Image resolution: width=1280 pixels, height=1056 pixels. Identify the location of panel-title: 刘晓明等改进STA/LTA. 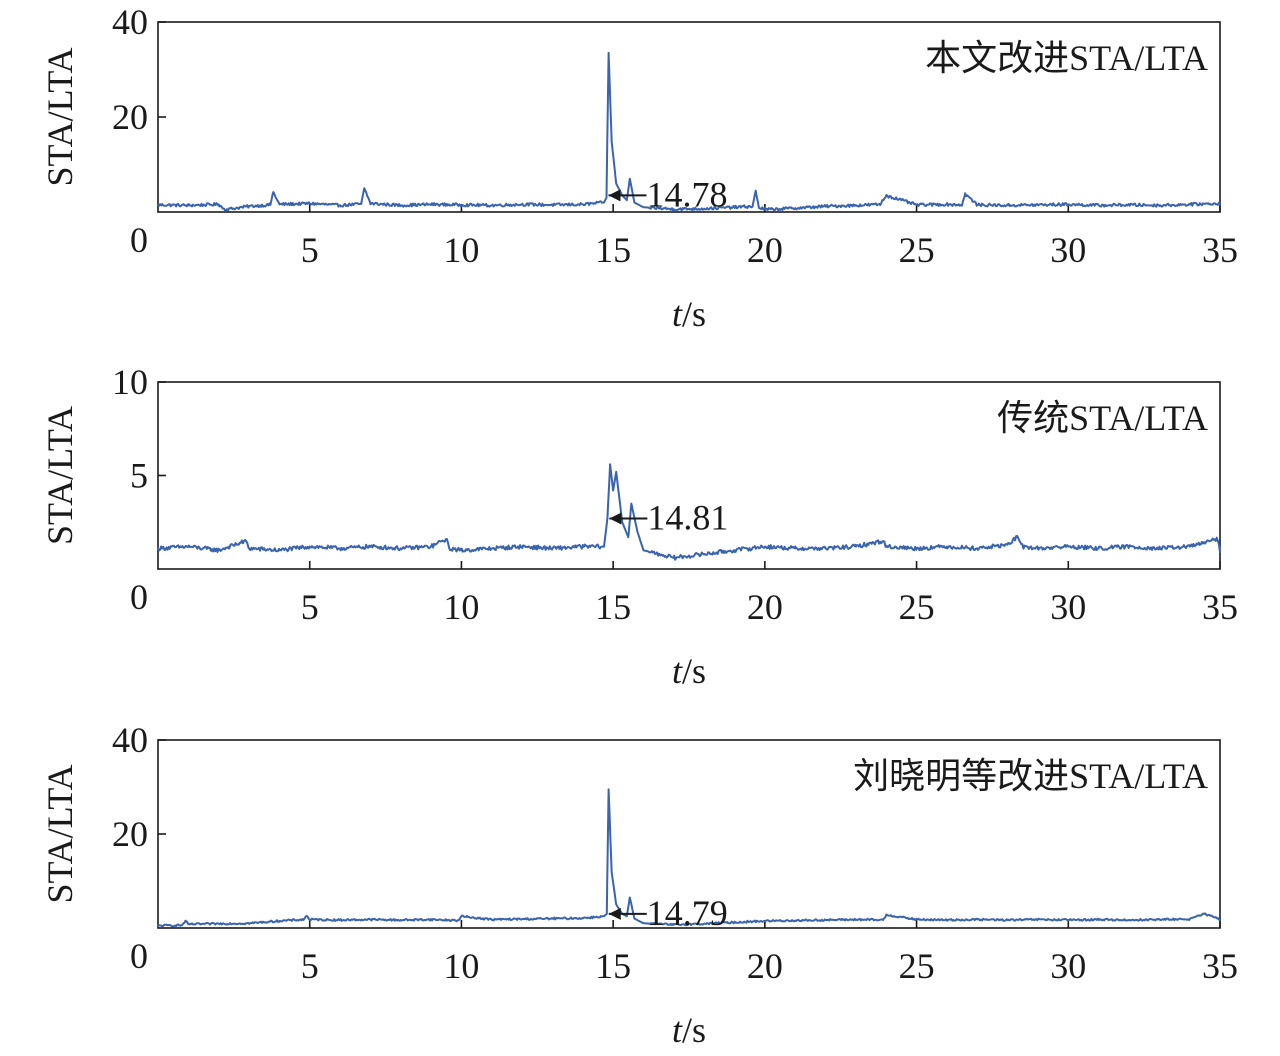
(1030, 776).